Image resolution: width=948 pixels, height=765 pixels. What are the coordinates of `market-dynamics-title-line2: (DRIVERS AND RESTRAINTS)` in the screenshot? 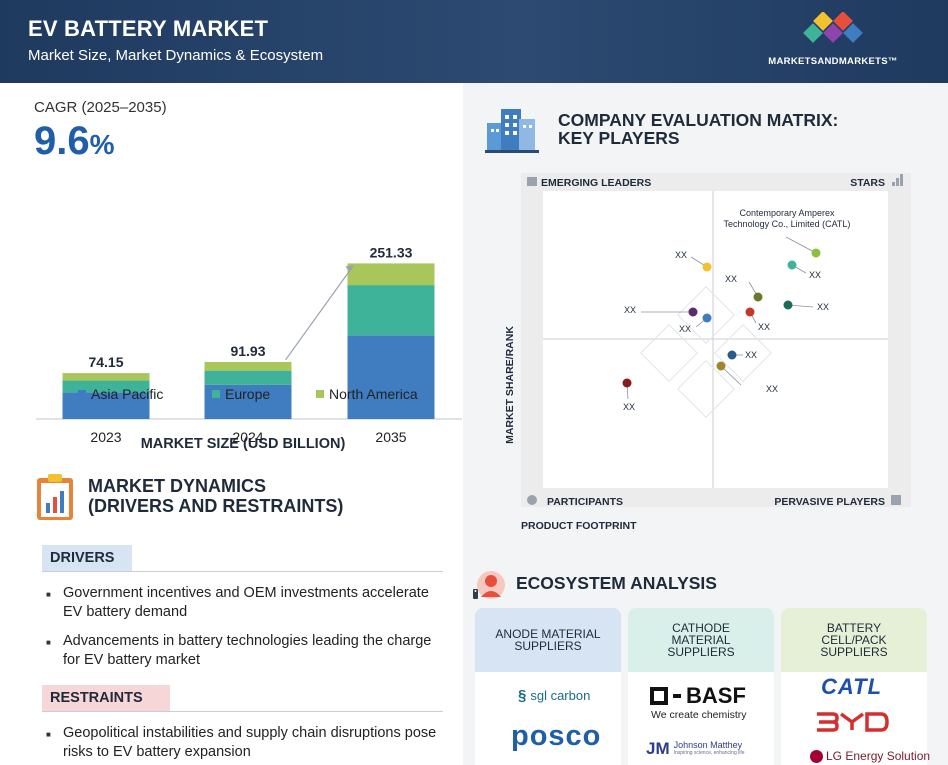 It's located at (216, 506).